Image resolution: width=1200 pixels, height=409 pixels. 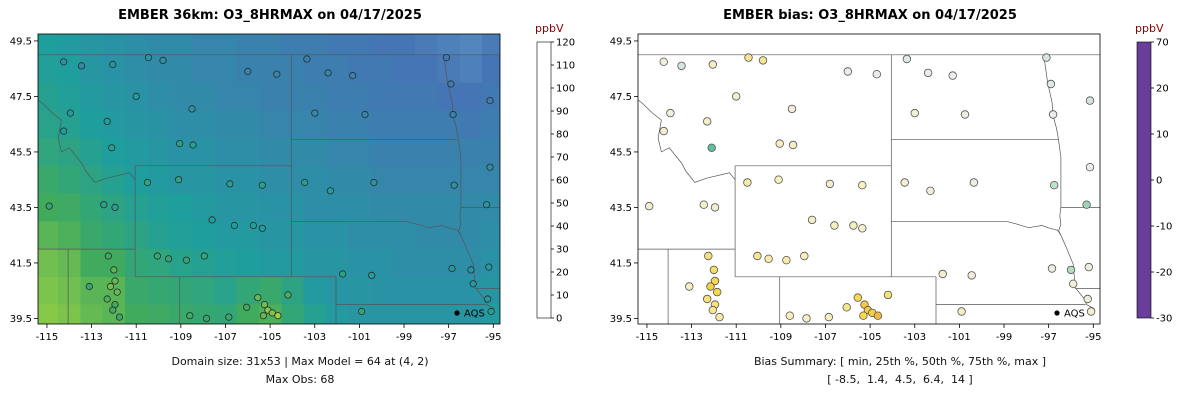 I want to click on svg-text: ppbV, so click(x=1149, y=28).